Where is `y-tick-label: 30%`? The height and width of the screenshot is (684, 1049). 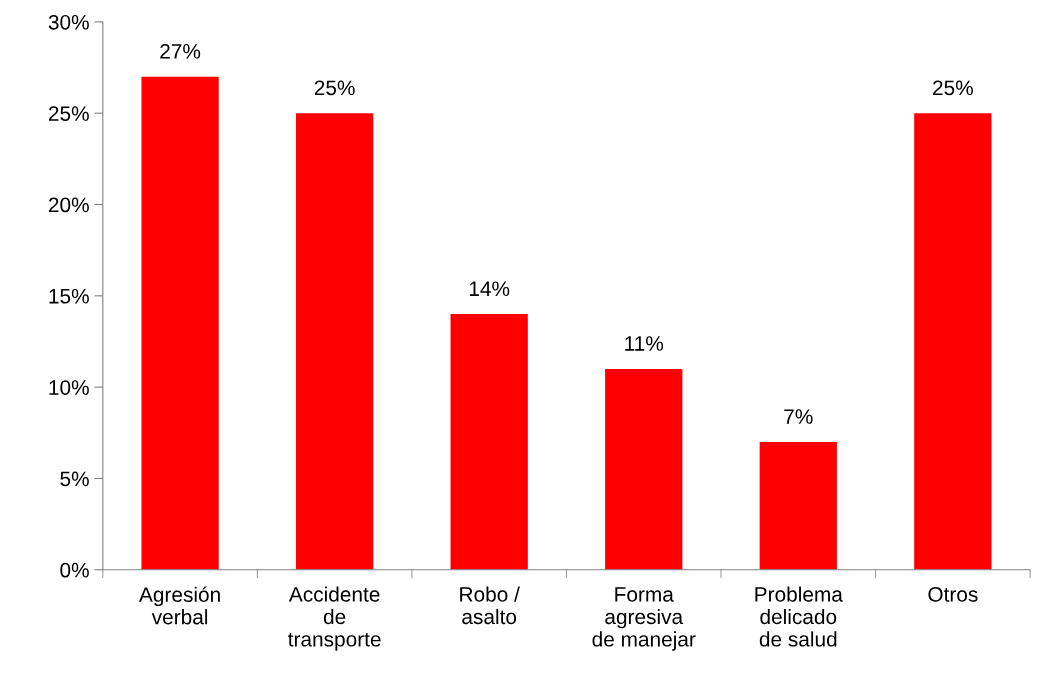 y-tick-label: 30% is located at coordinates (68, 22).